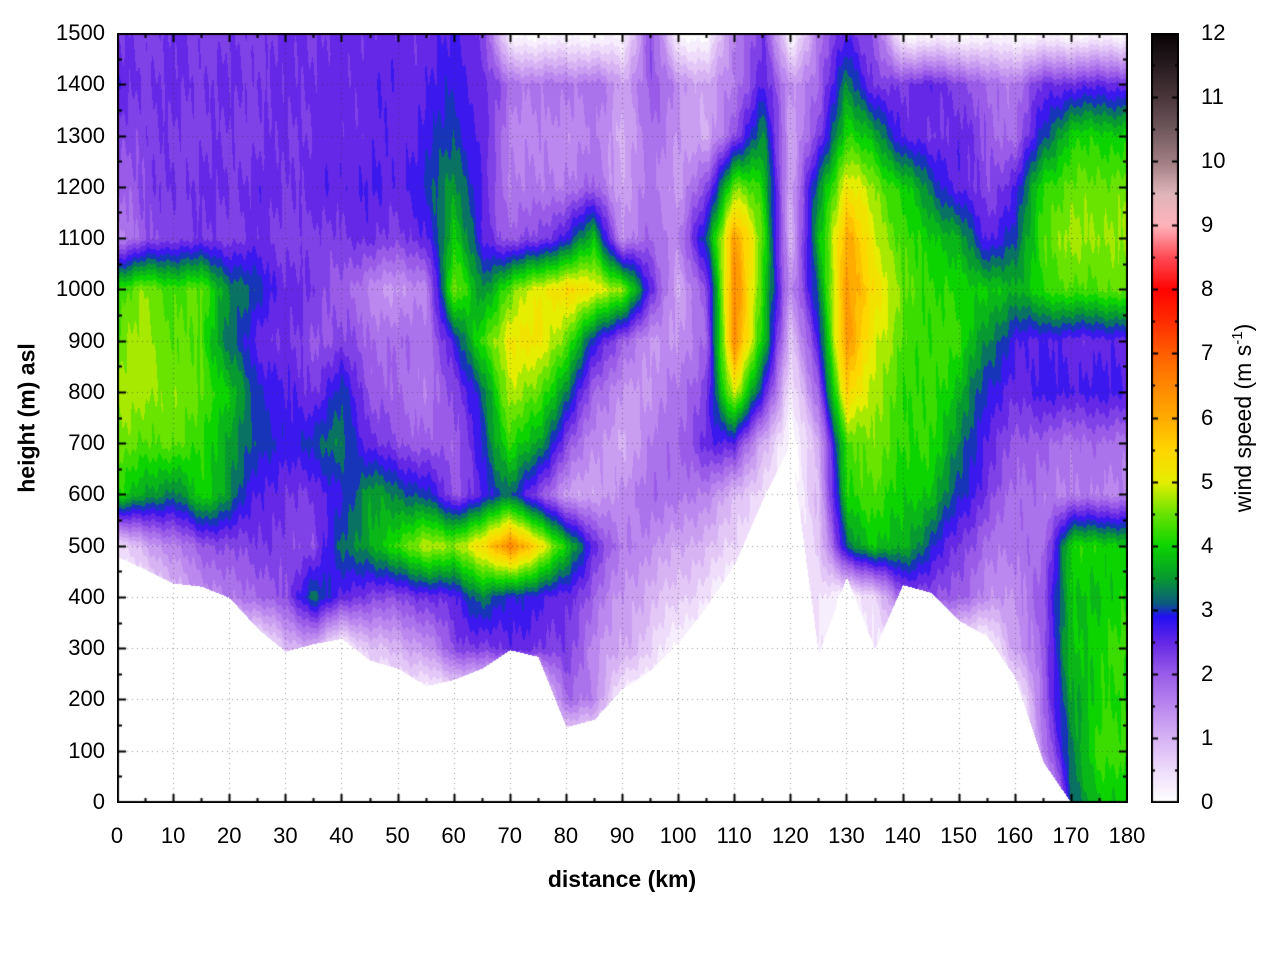 The image size is (1280, 960). What do you see at coordinates (1207, 801) in the screenshot?
I see `colorbar-tick-label: 0` at bounding box center [1207, 801].